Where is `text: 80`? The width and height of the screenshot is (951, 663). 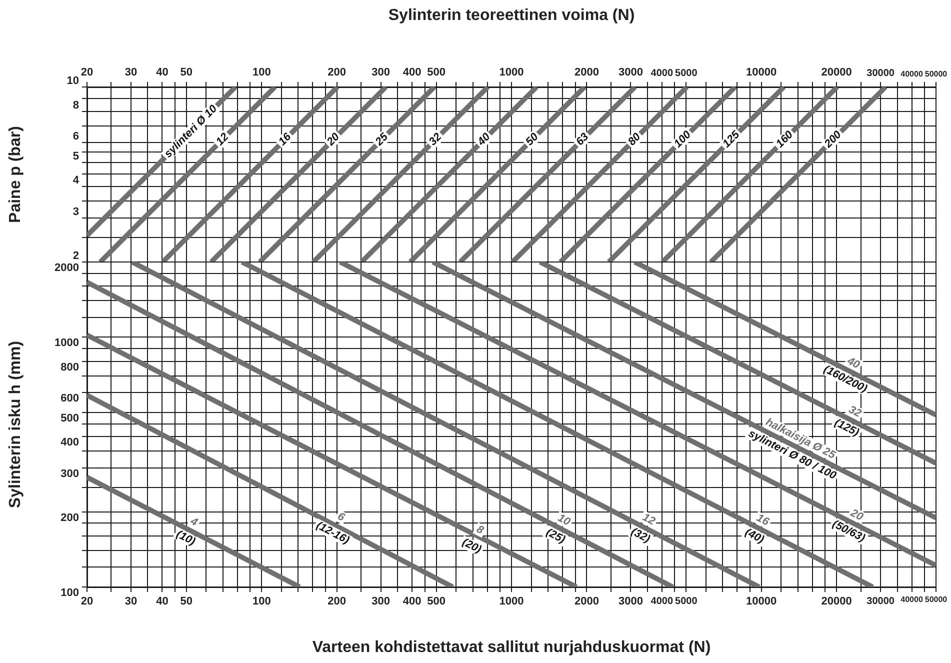
text: 80 is located at coordinates (635, 139).